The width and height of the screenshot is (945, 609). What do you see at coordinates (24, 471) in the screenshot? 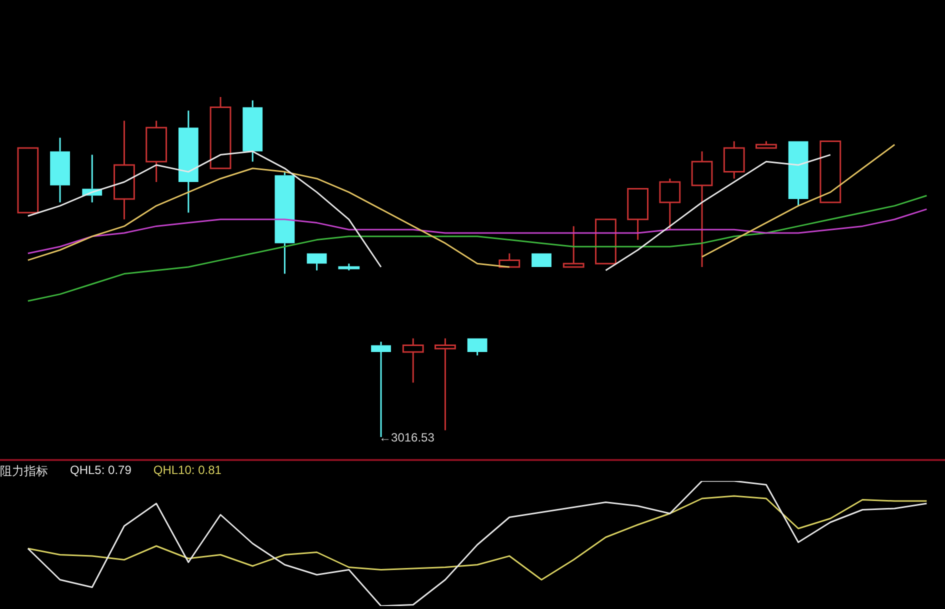
I see `chart-title: 阻力指标` at bounding box center [24, 471].